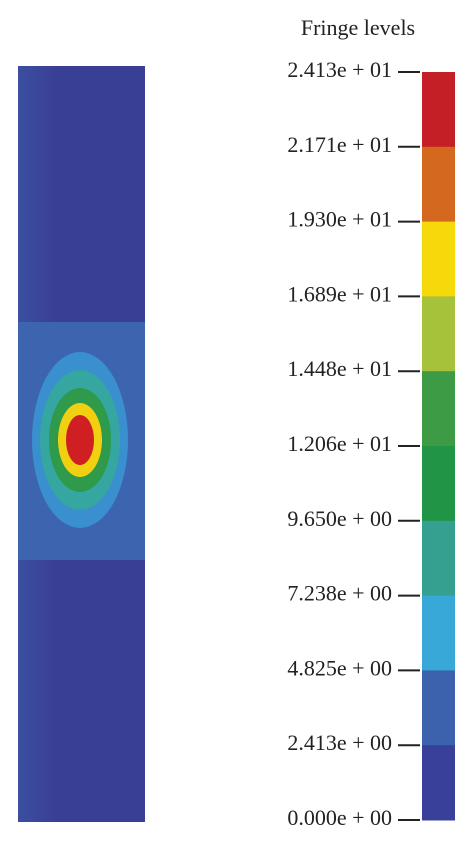  Describe the element at coordinates (339, 368) in the screenshot. I see `level-label: 1.448e + 01` at that location.